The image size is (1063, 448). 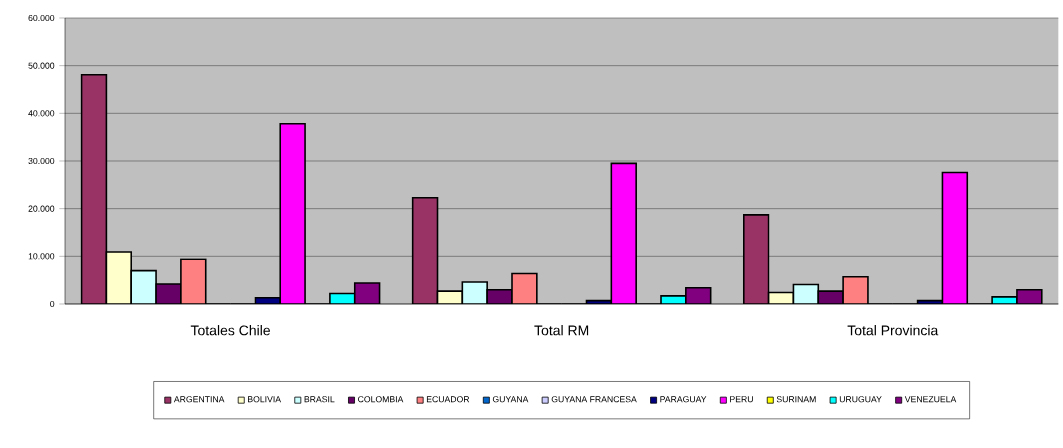 What do you see at coordinates (594, 399) in the screenshot?
I see `legend-label: GUYANA FRANCESA` at bounding box center [594, 399].